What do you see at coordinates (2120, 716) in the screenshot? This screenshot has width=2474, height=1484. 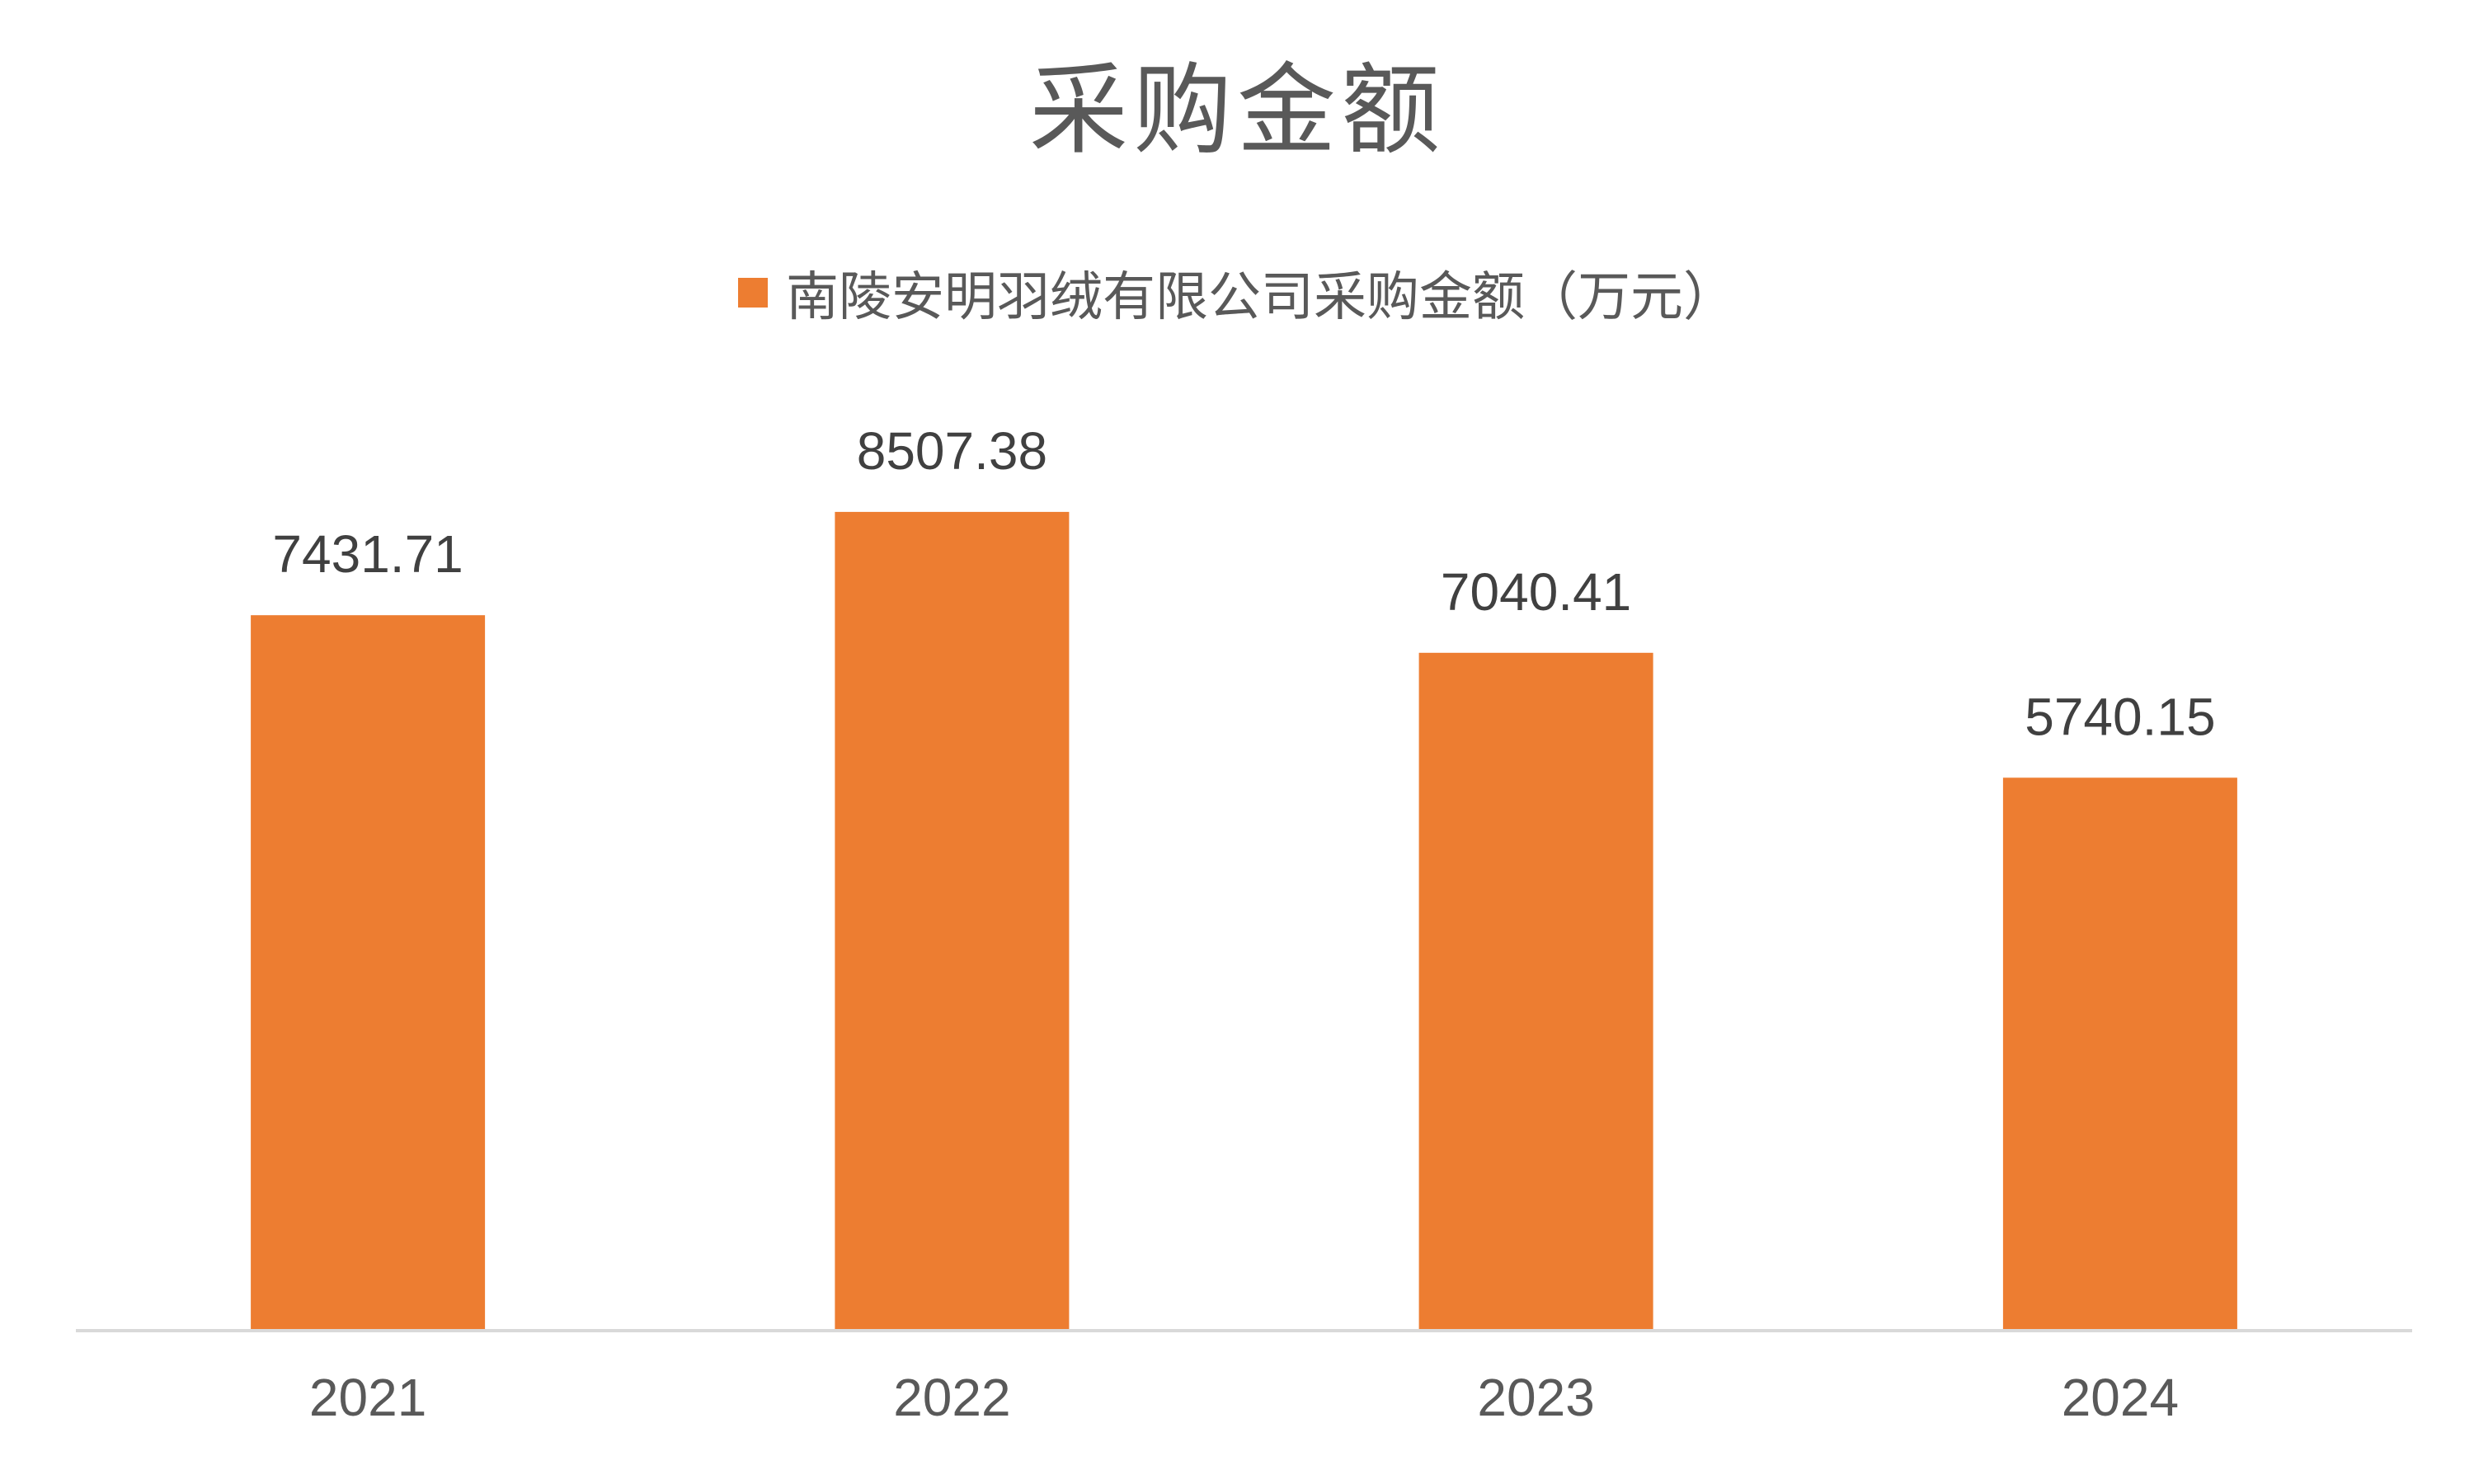 I see `data-label-2024: 5740.15` at bounding box center [2120, 716].